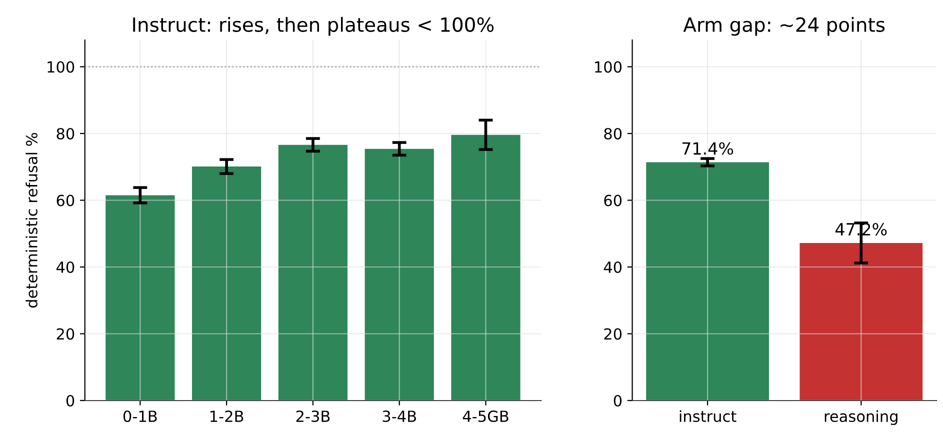 The width and height of the screenshot is (943, 445). What do you see at coordinates (708, 416) in the screenshot?
I see `x-tick-label: instruct` at bounding box center [708, 416].